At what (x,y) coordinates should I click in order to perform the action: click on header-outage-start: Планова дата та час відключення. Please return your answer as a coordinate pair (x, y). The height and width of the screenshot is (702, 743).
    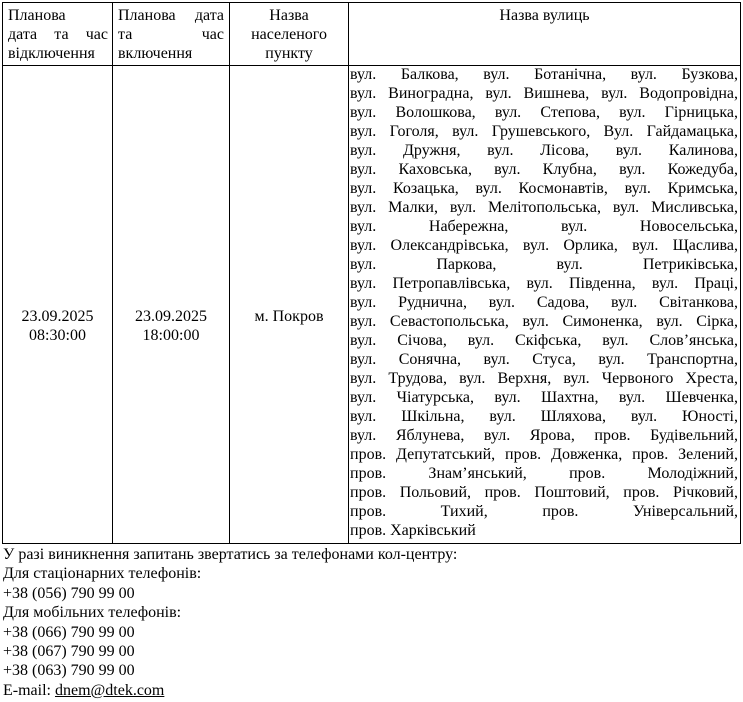
    Looking at the image, I should click on (58, 34).